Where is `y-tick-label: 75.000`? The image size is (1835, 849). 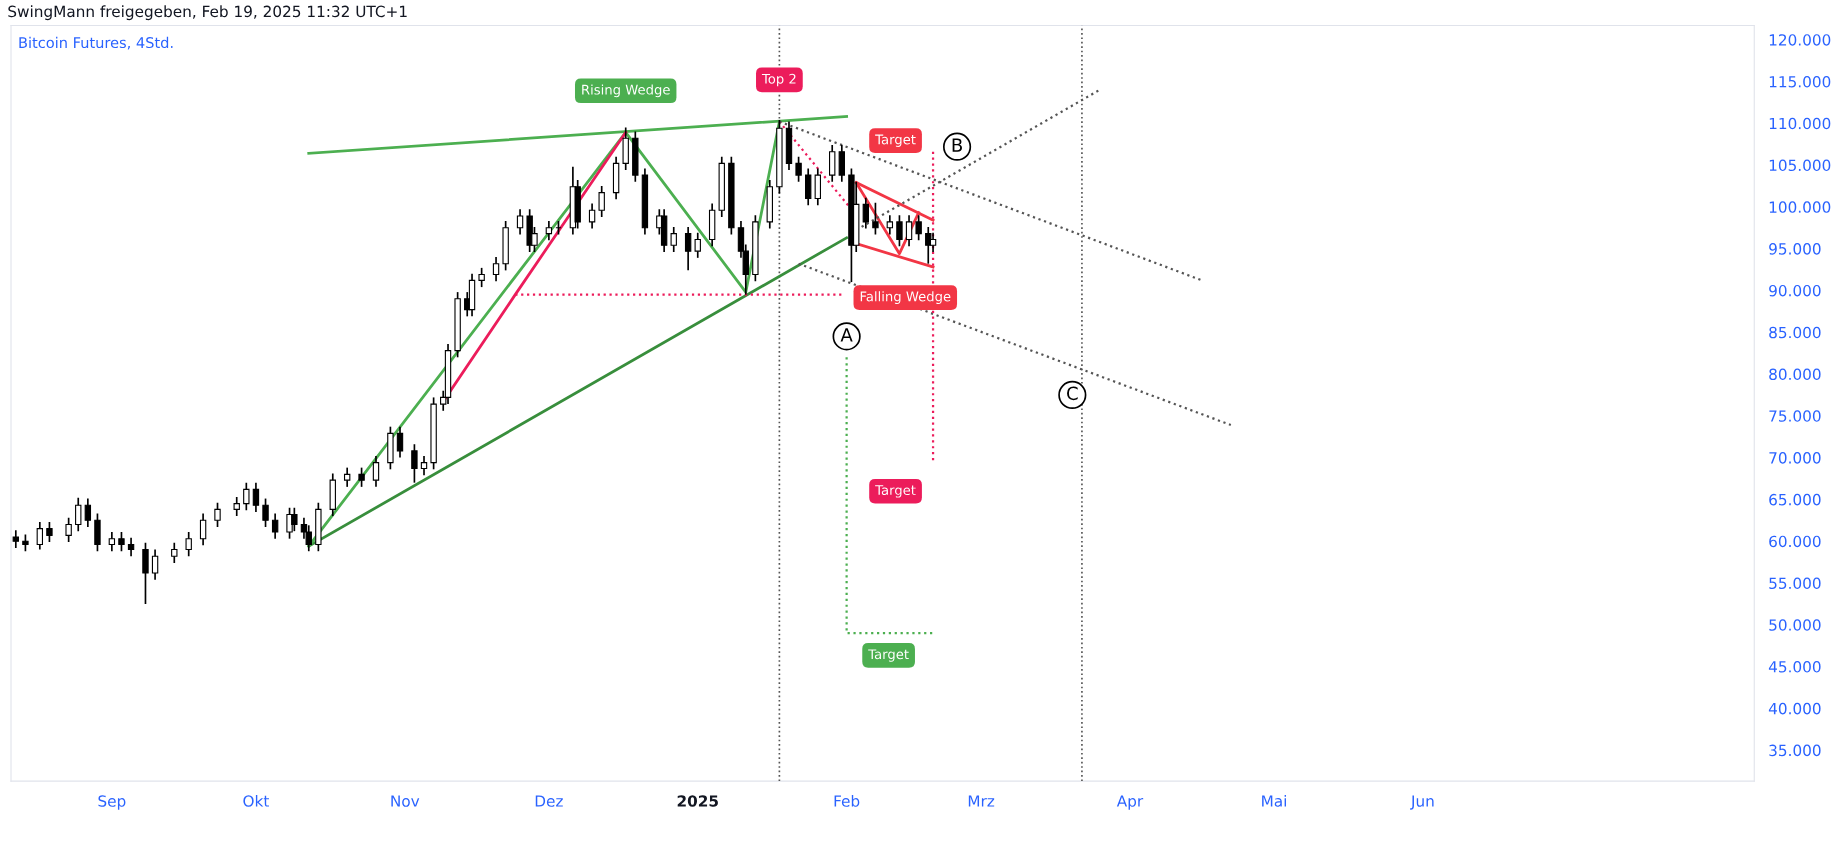 y-tick-label: 75.000 is located at coordinates (1795, 416).